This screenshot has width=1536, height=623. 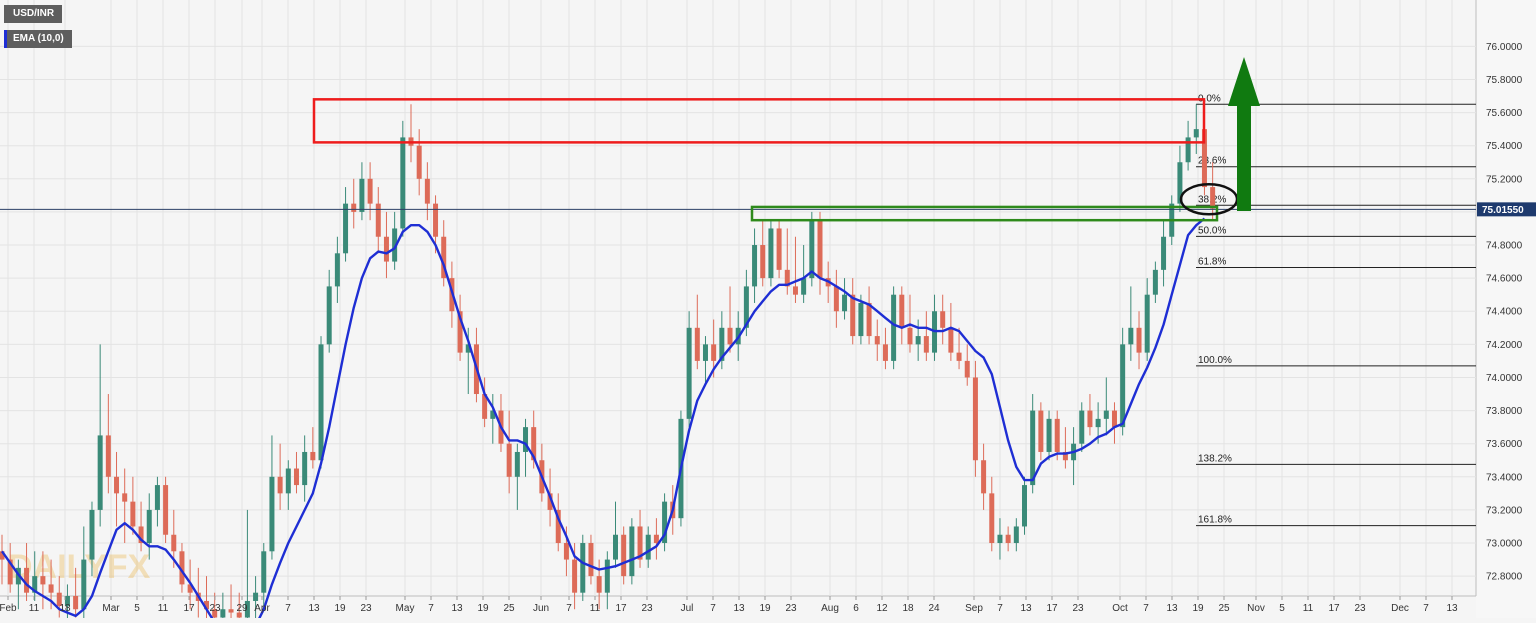 I want to click on y-tick-label: 76.0000, so click(x=1504, y=47).